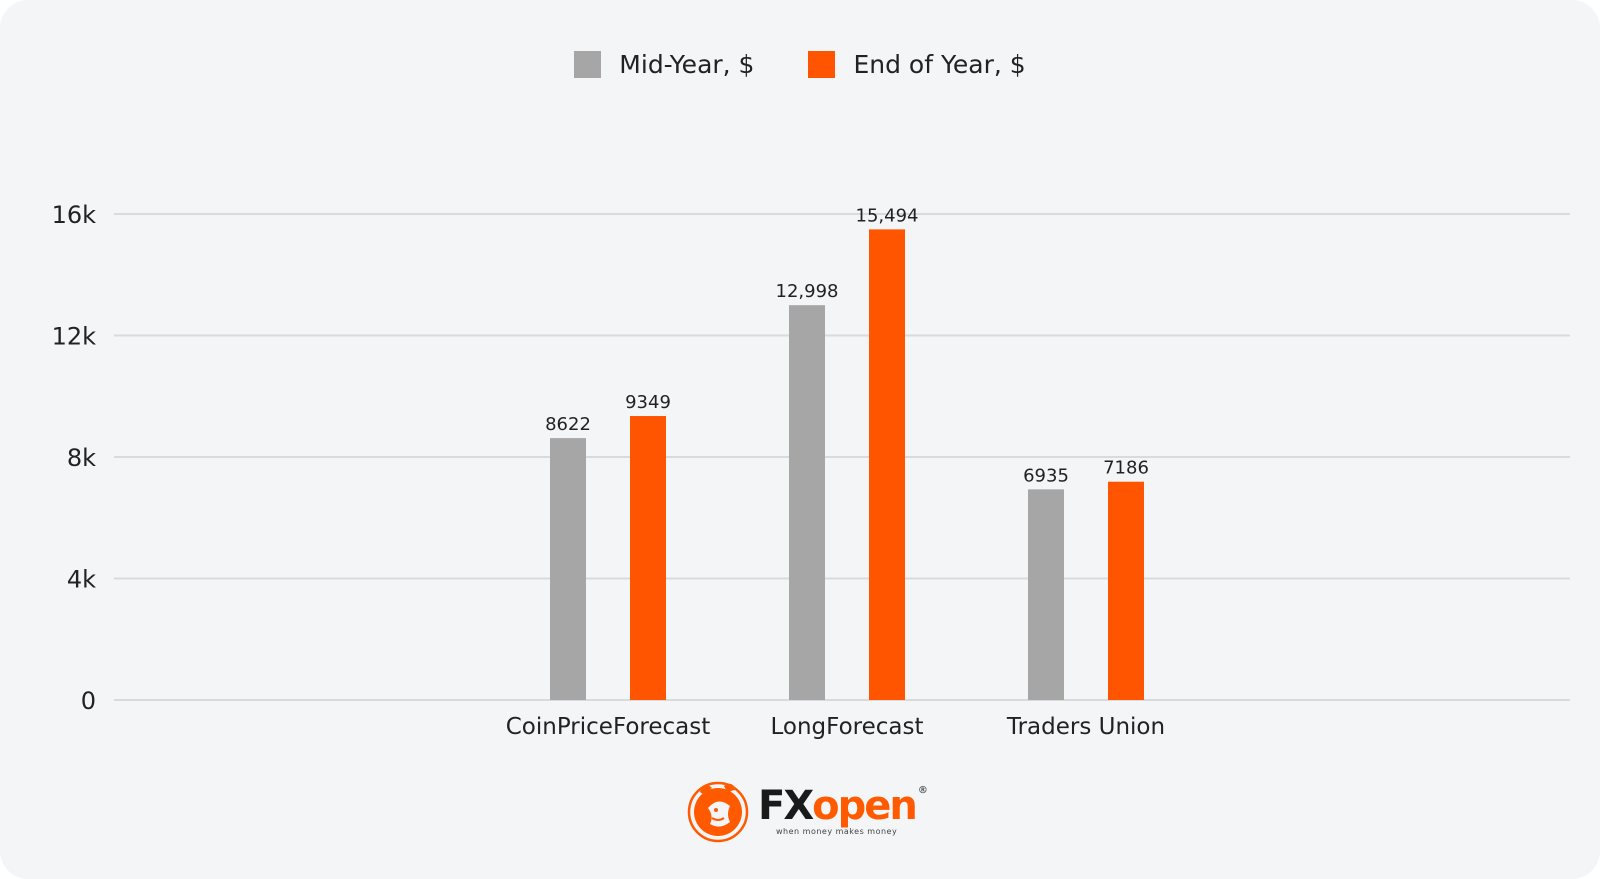 The width and height of the screenshot is (1600, 879). Describe the element at coordinates (608, 727) in the screenshot. I see `x-tick-label: CoinPriceForecast` at that location.